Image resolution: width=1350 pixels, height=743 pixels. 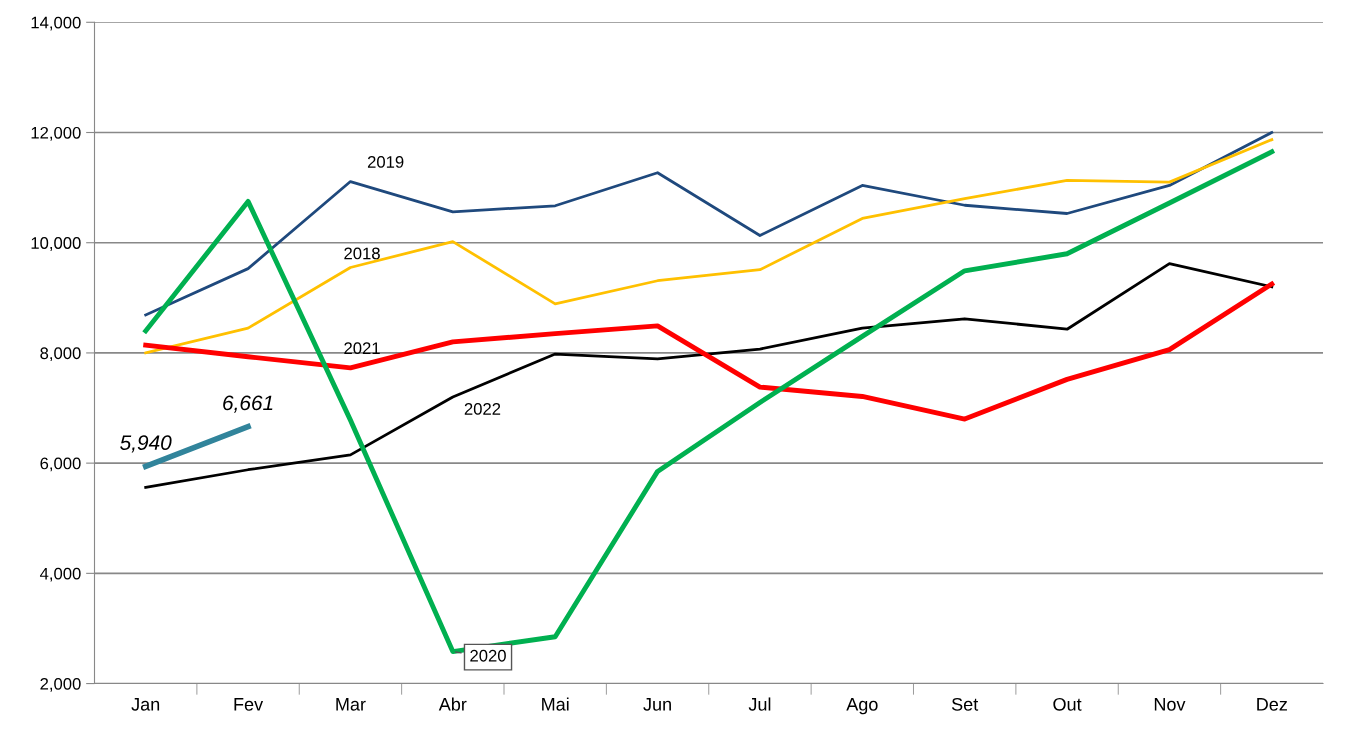 What do you see at coordinates (965, 704) in the screenshot?
I see `x-tick-label: Set` at bounding box center [965, 704].